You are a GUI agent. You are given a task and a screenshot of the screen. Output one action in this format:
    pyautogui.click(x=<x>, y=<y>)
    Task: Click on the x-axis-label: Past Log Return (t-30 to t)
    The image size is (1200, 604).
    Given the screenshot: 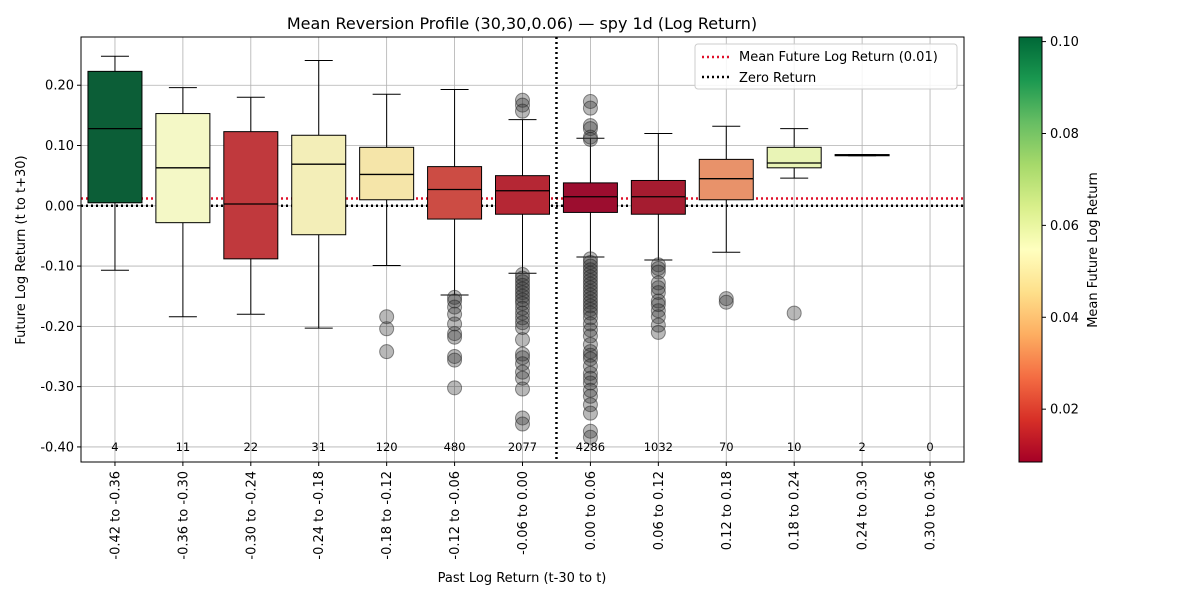 What is the action you would take?
    pyautogui.click(x=522, y=578)
    